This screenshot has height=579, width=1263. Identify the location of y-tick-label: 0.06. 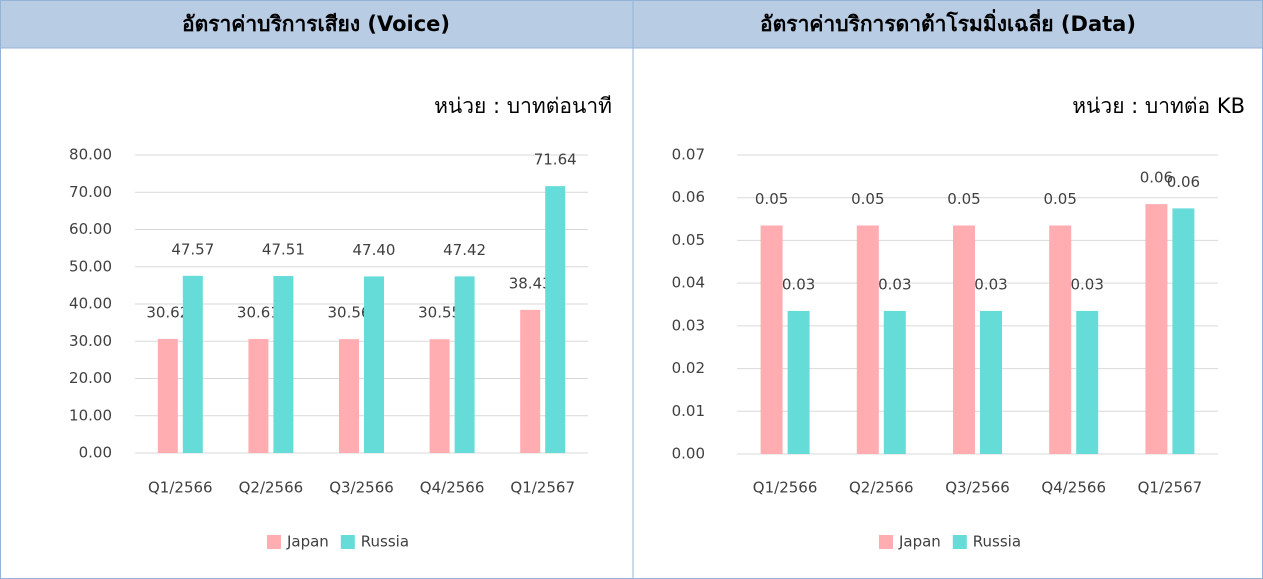
(688, 197).